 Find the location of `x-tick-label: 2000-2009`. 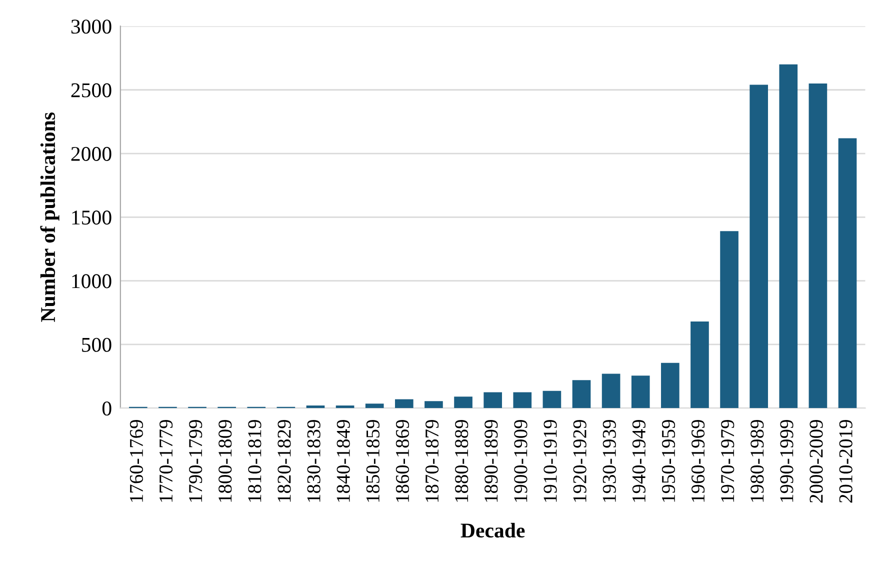

x-tick-label: 2000-2009 is located at coordinates (816, 461).